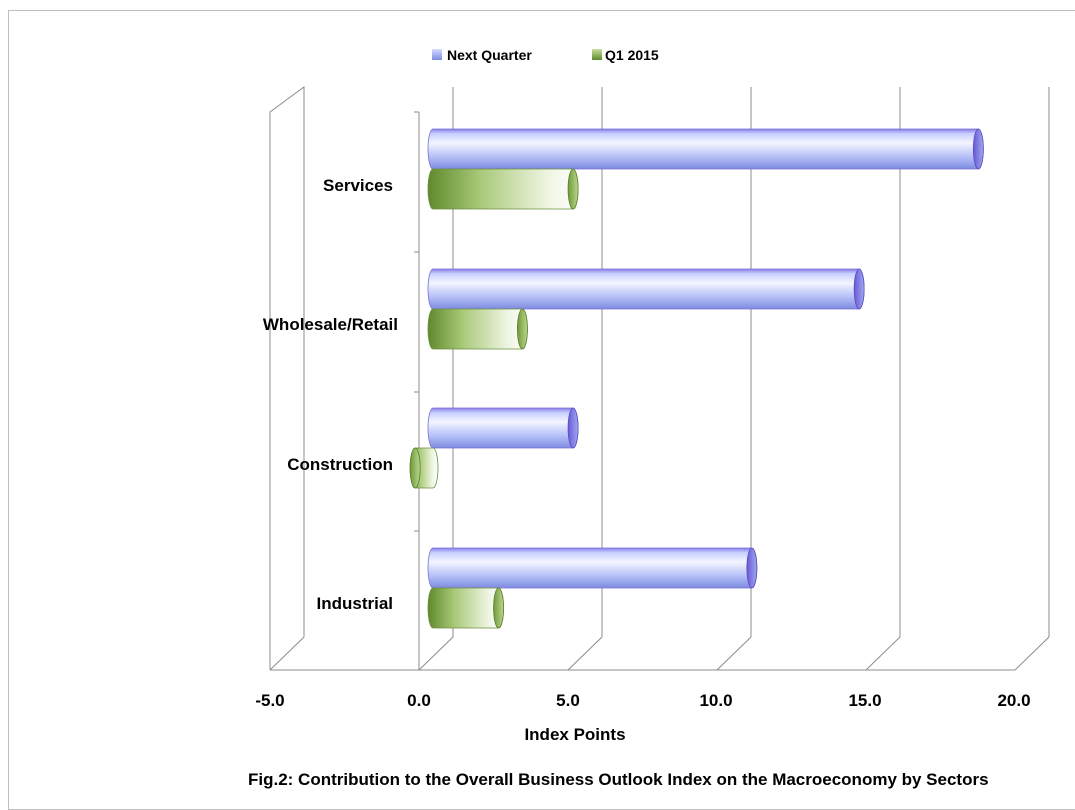 The height and width of the screenshot is (810, 1075). What do you see at coordinates (419, 700) in the screenshot?
I see `x-tick-label: 0.0` at bounding box center [419, 700].